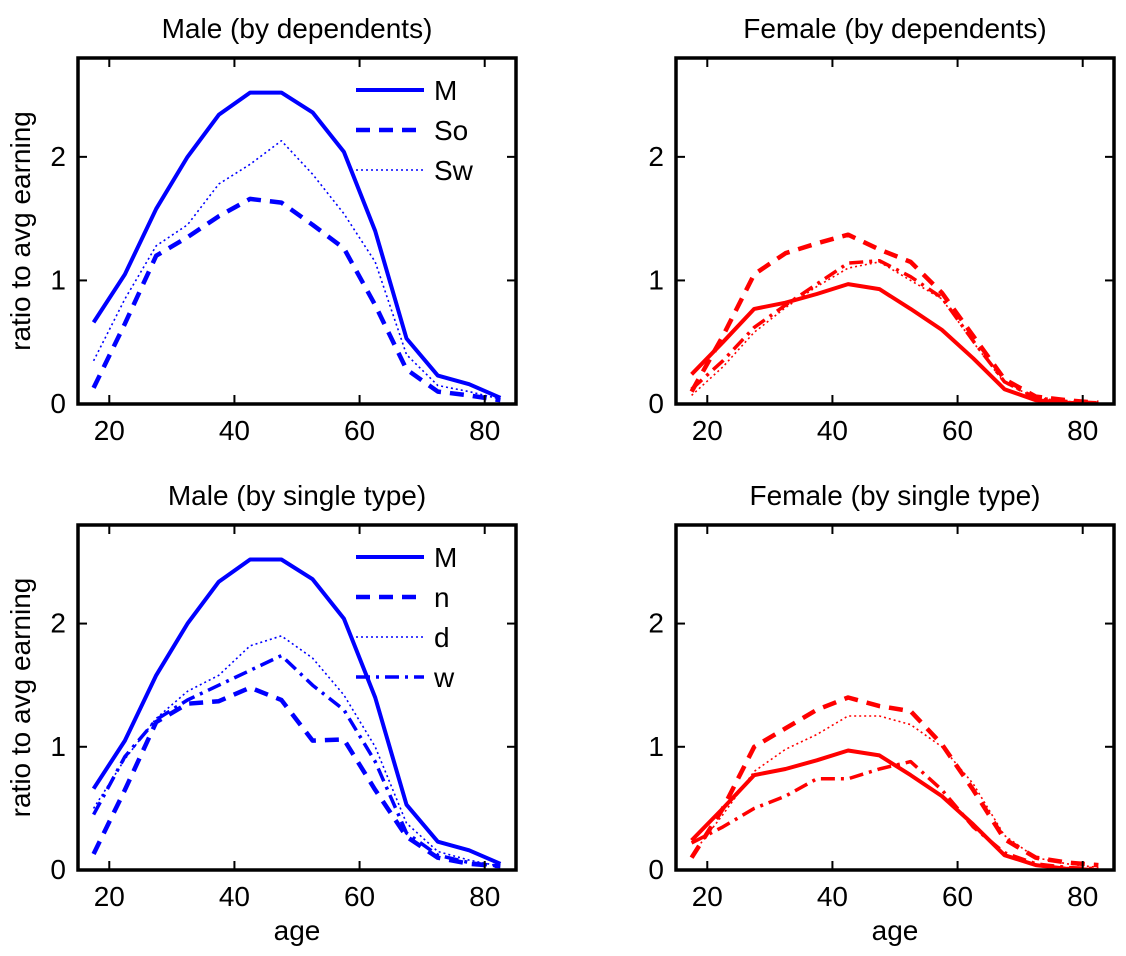 Image resolution: width=1126 pixels, height=956 pixels. Describe the element at coordinates (444, 677) in the screenshot. I see `legend-label-w: w` at that location.